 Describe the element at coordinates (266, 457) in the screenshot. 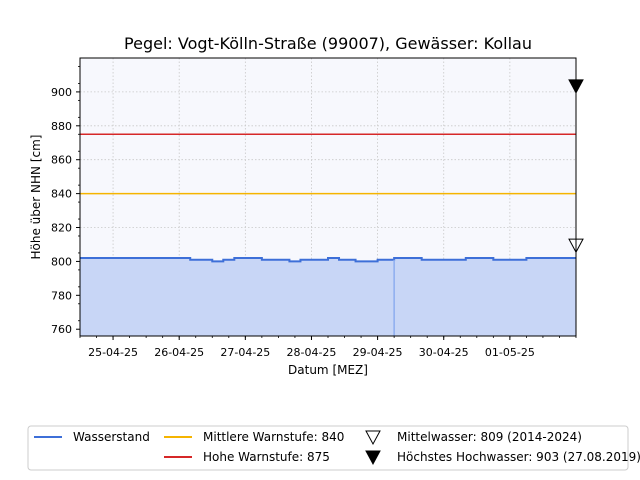

I see `legend-label-hohe-warnstufe: Hohe Warnstufe: 875` at that location.